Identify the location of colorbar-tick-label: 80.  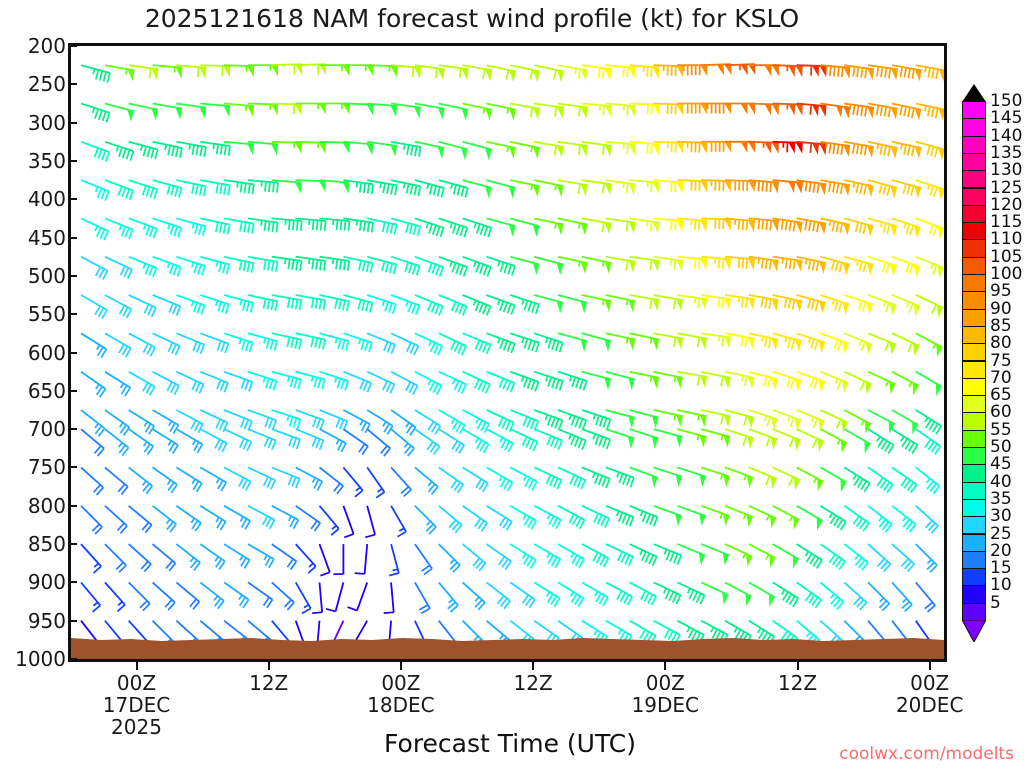
(1001, 343).